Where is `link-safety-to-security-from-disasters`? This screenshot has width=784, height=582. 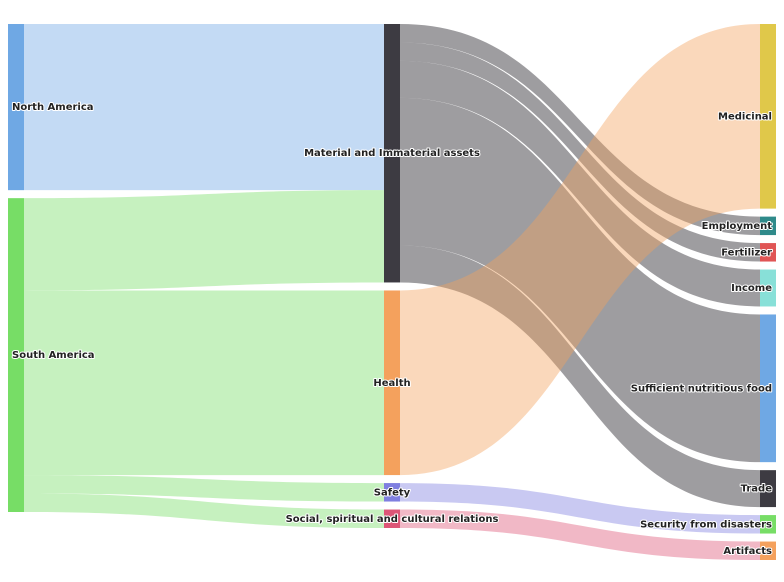 link-safety-to-security-from-disasters is located at coordinates (580, 508).